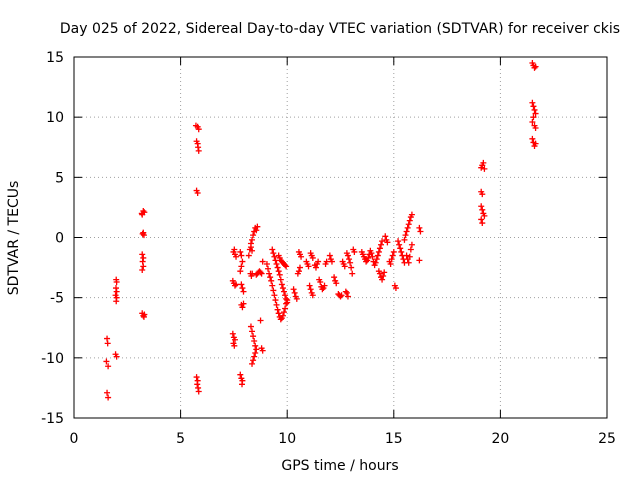  What do you see at coordinates (500, 439) in the screenshot?
I see `x-tick-label: 20` at bounding box center [500, 439].